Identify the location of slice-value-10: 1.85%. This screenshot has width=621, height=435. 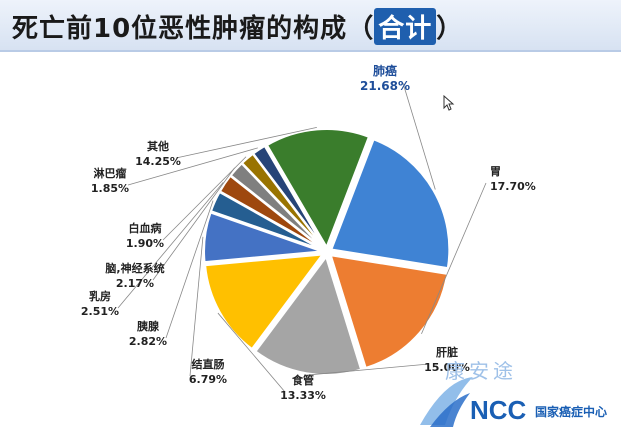
(110, 188).